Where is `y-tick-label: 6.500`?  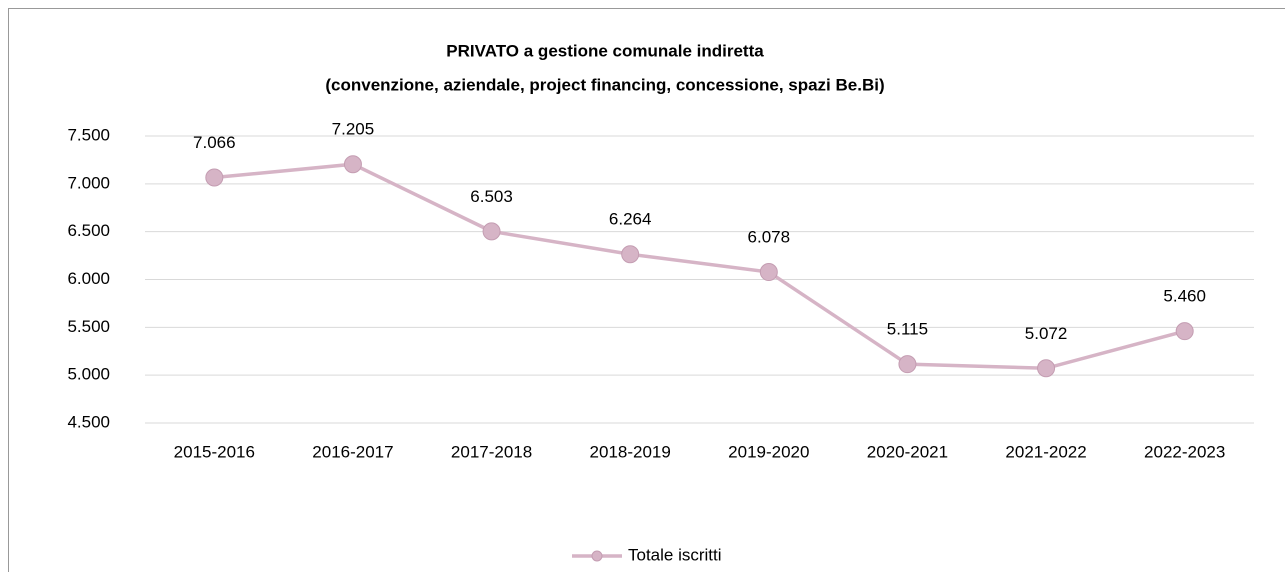
y-tick-label: 6.500 is located at coordinates (88, 230).